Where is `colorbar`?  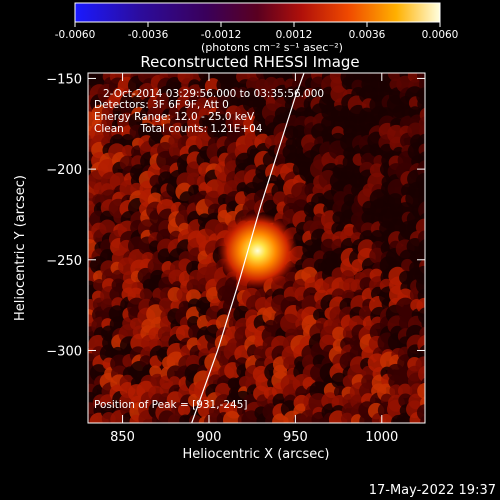
colorbar is located at coordinates (257, 12).